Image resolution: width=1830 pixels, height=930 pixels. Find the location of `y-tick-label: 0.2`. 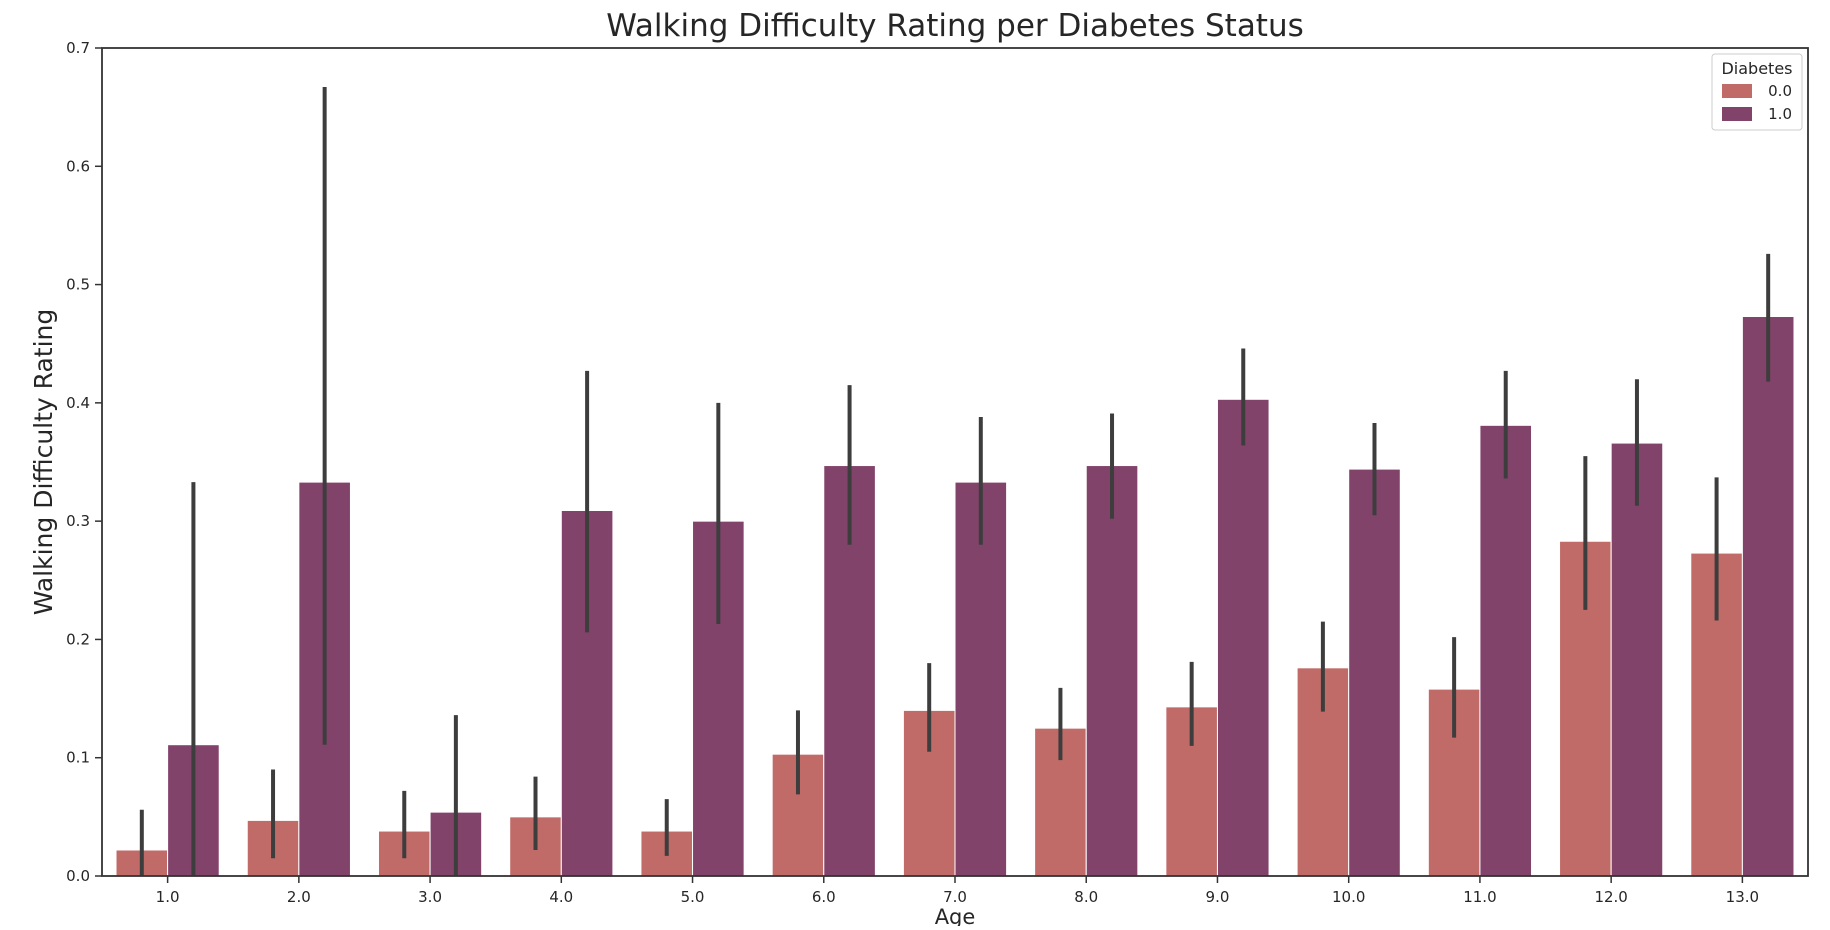

y-tick-label: 0.2 is located at coordinates (78, 639).